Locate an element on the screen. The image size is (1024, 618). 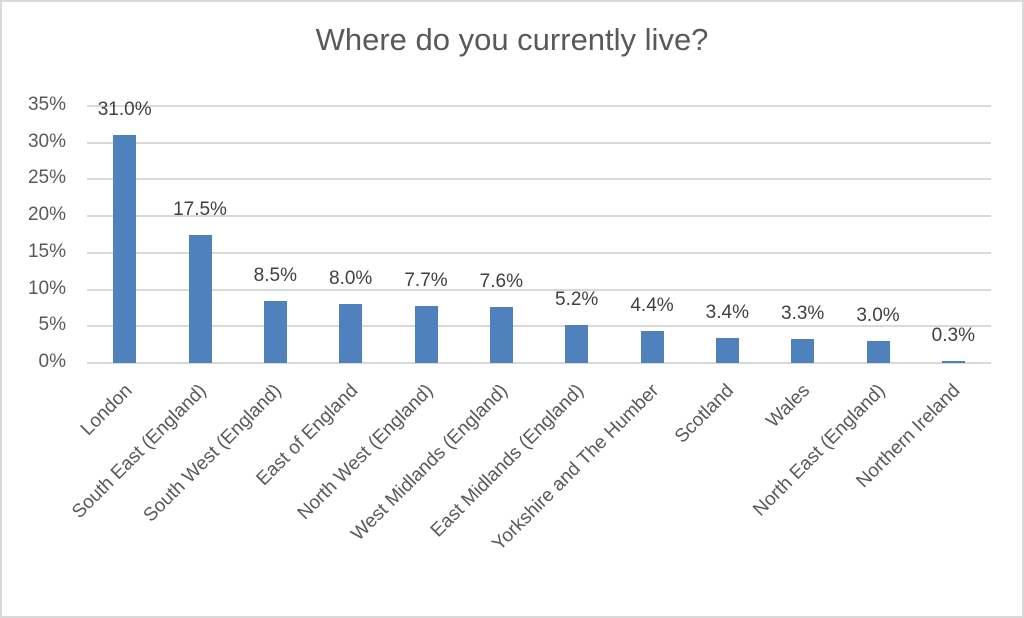
data-label: 7.6% is located at coordinates (501, 282).